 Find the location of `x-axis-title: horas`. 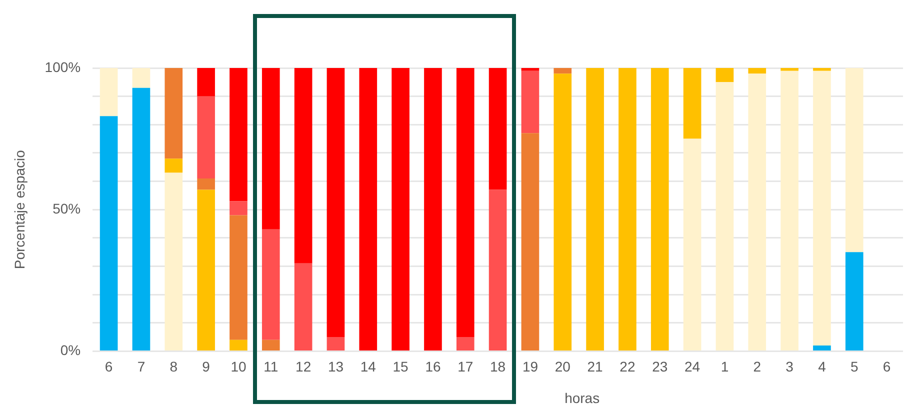

x-axis-title: horas is located at coordinates (582, 398).